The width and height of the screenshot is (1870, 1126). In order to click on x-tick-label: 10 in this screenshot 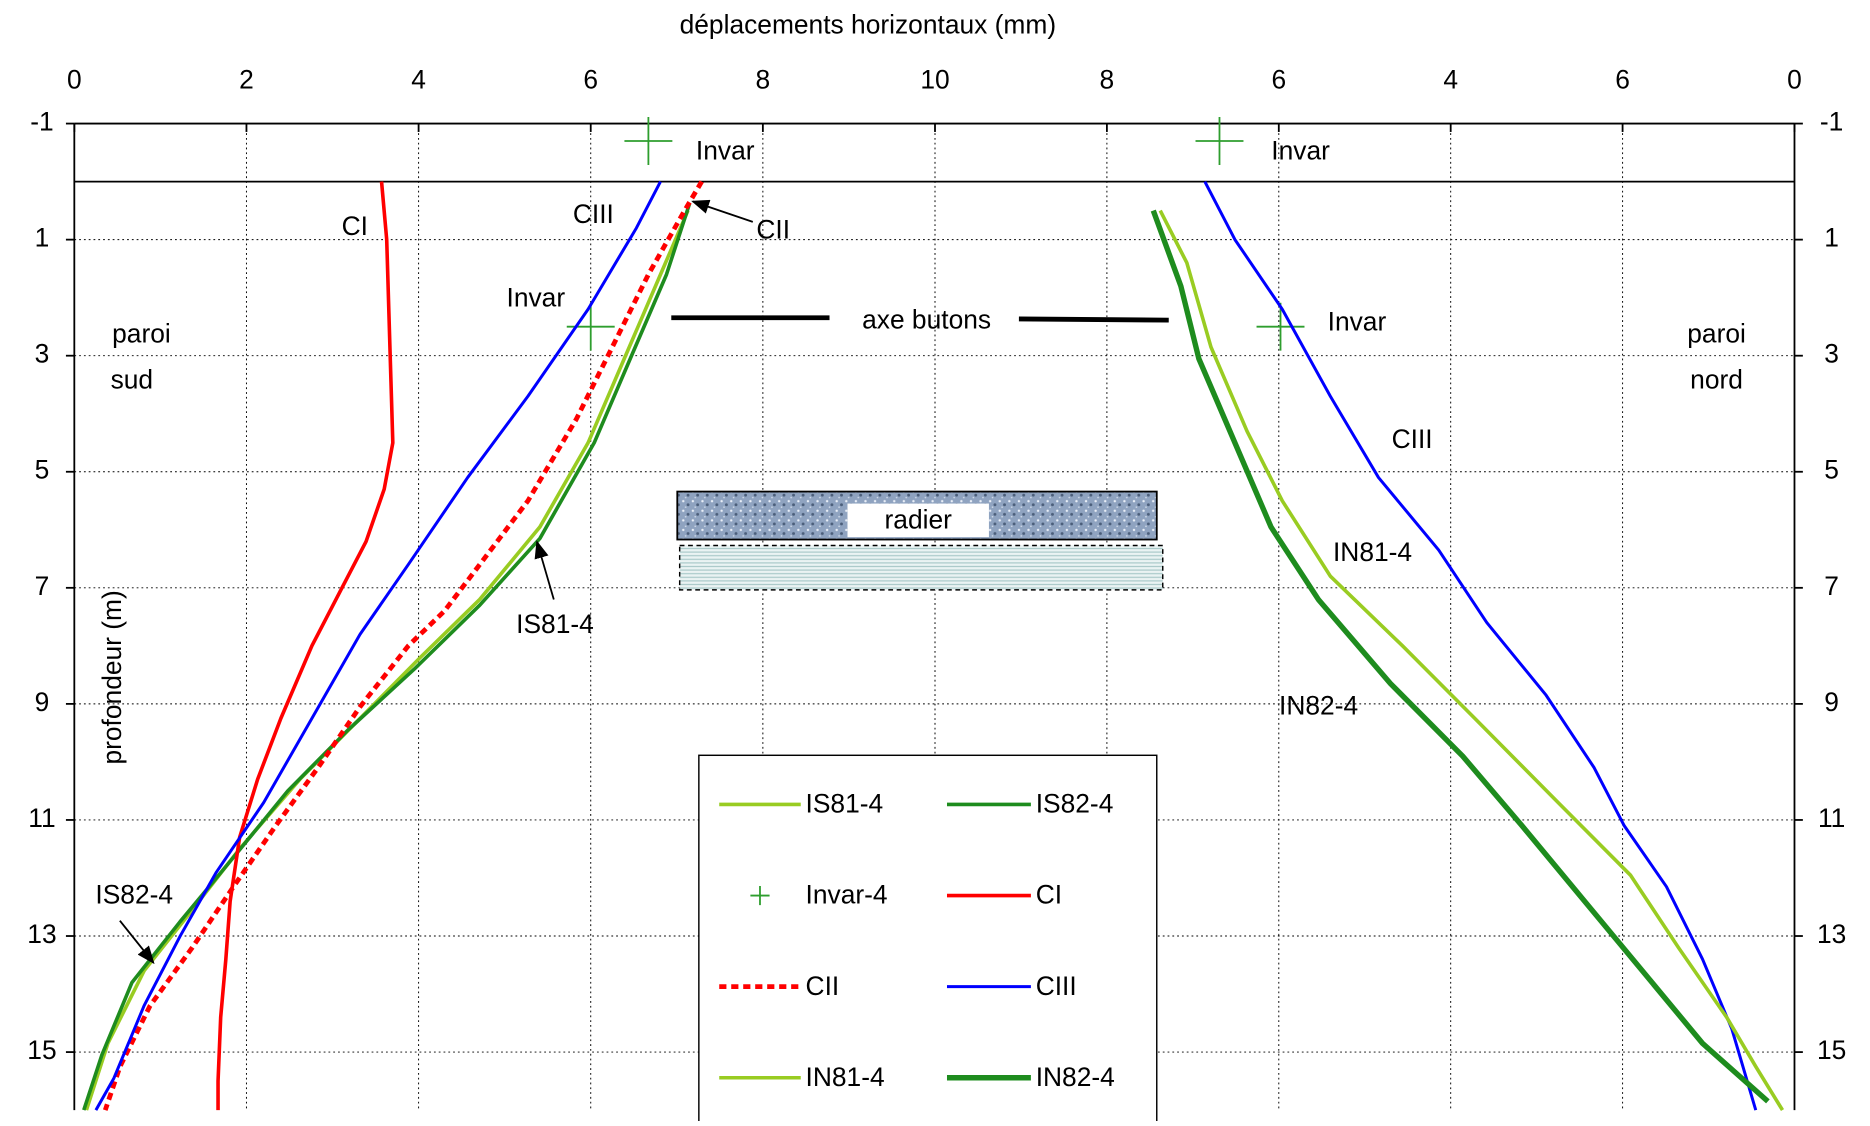, I will do `click(934, 80)`.